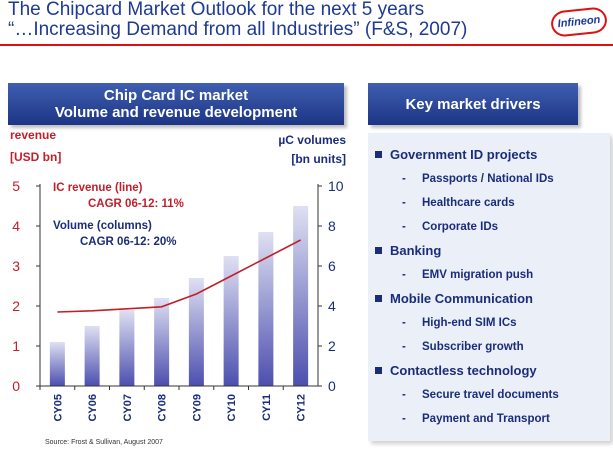 This screenshot has height=455, width=613. I want to click on revenue-annotation: IC revenue (line), so click(98, 188).